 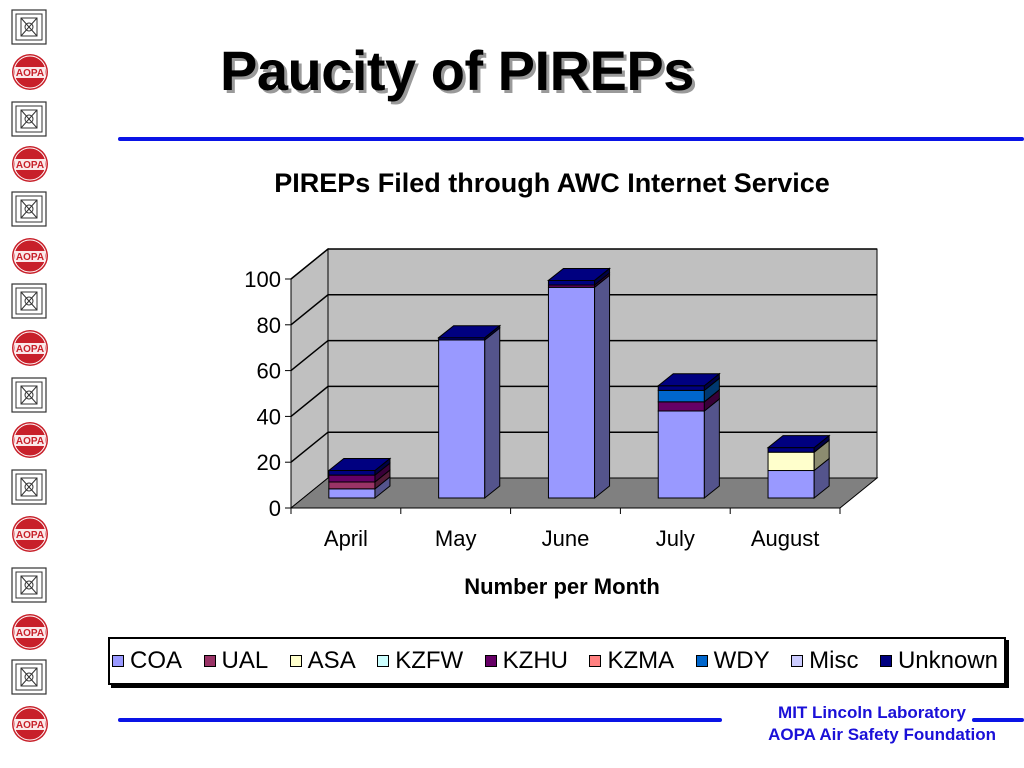 I want to click on legend-label: KZMA, so click(x=641, y=660).